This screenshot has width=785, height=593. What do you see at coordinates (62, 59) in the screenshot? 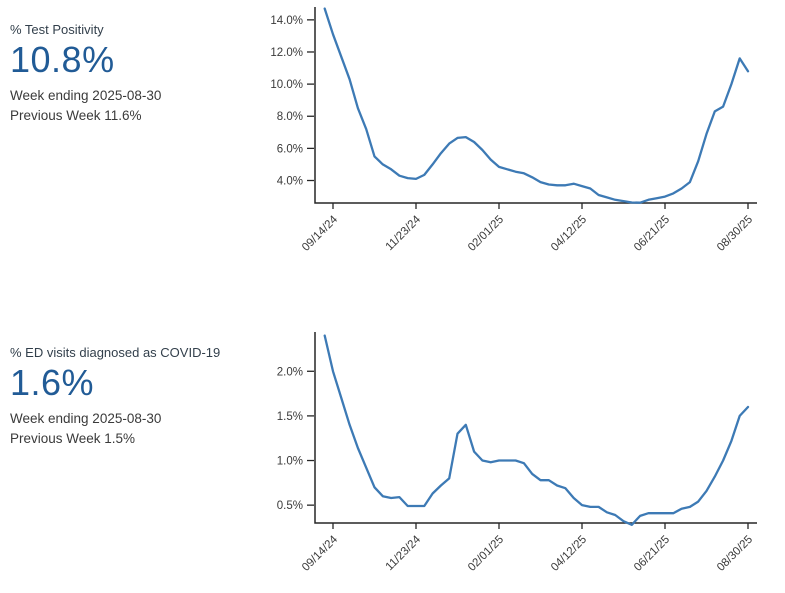
I see `test-positivity-value: 10.8%` at bounding box center [62, 59].